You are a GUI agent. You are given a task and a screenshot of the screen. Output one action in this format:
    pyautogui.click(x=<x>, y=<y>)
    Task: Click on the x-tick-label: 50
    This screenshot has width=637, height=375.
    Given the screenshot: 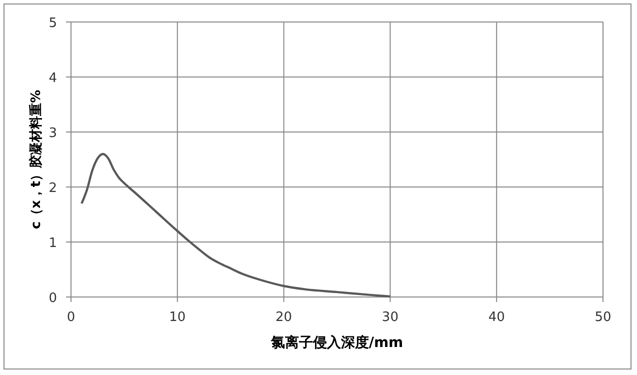 What is the action you would take?
    pyautogui.click(x=603, y=317)
    